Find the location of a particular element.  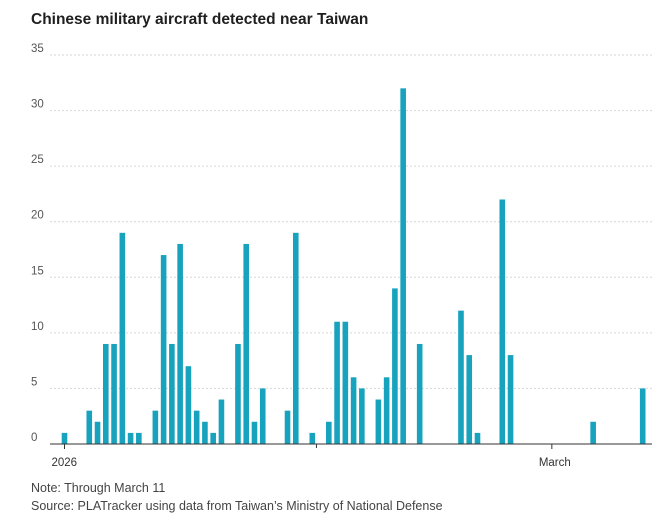

y-axis-tick-labels: 0 5 10 15 20 25 30 35 is located at coordinates (37, 243).